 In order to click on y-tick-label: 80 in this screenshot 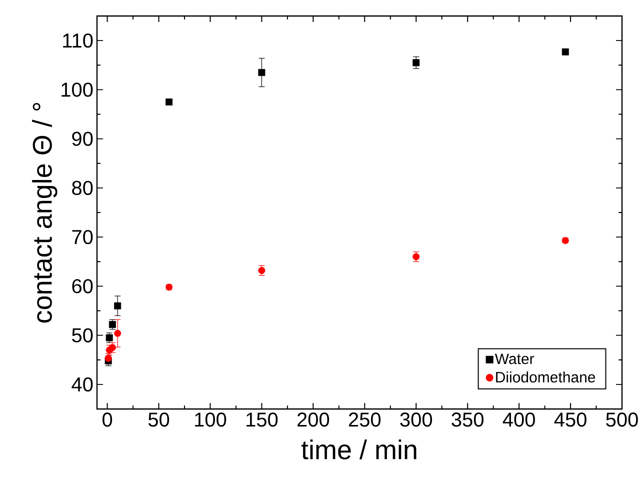, I will do `click(82, 188)`.